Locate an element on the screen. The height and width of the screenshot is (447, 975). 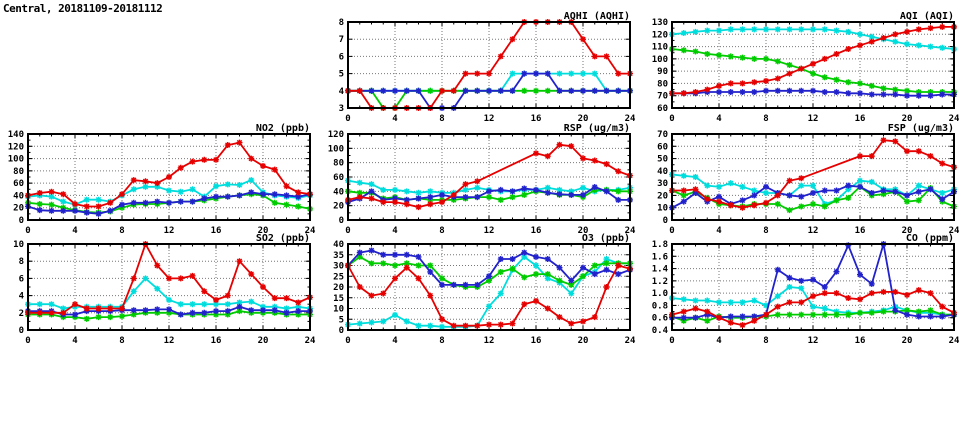
so2-y-tick-label: 2 is located at coordinates (21, 314).